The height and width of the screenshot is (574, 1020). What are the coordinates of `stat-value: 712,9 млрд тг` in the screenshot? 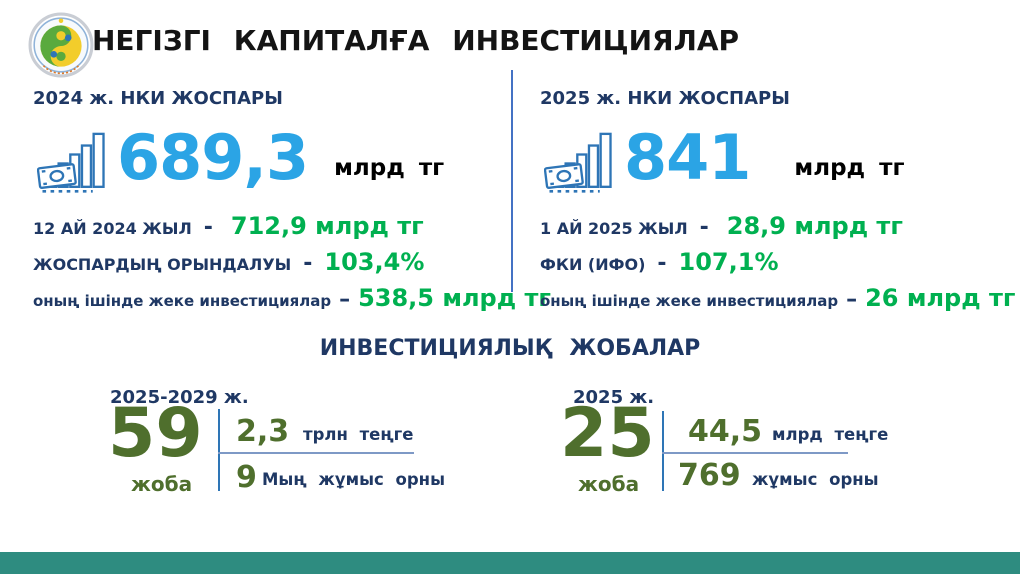 It's located at (327, 226).